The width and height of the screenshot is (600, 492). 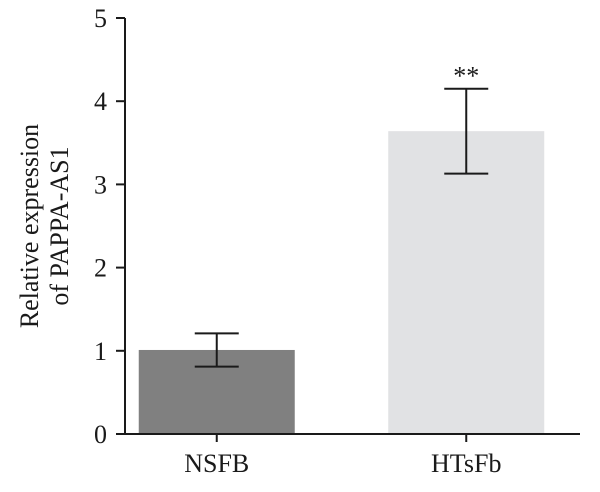 What do you see at coordinates (216, 350) in the screenshot?
I see `error-bar-nsfb` at bounding box center [216, 350].